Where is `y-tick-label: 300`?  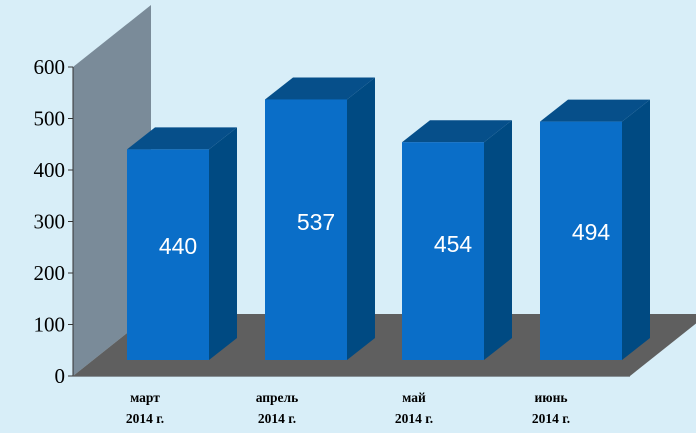 y-tick-label: 300 is located at coordinates (50, 222).